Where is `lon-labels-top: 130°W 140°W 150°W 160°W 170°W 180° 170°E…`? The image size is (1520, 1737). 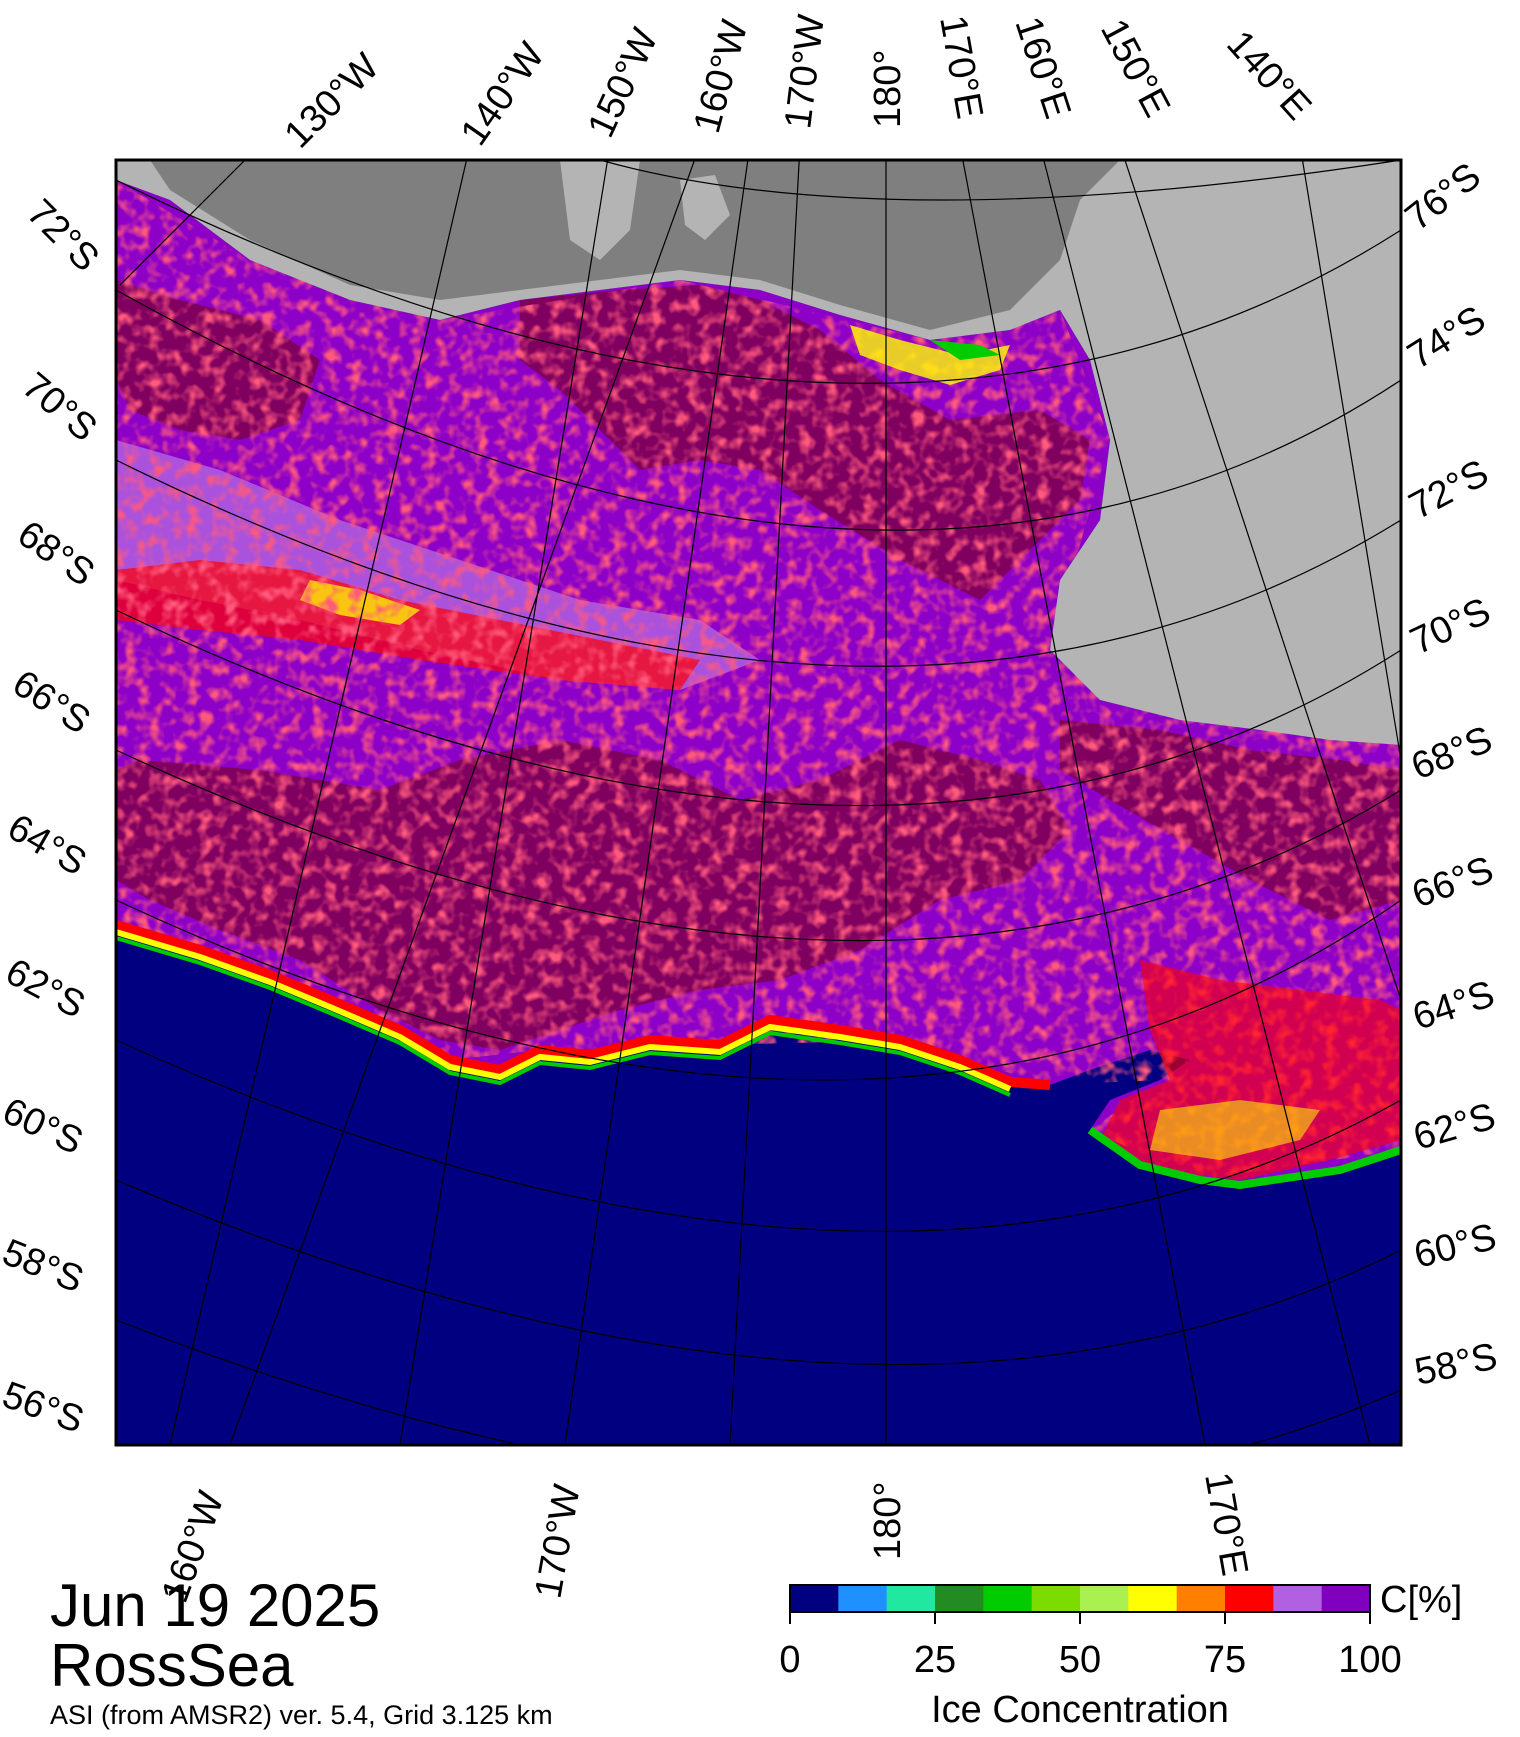 lon-labels-top: 130°W 140°W 150°W 160°W 170°W 180° 170°E… is located at coordinates (798, 84).